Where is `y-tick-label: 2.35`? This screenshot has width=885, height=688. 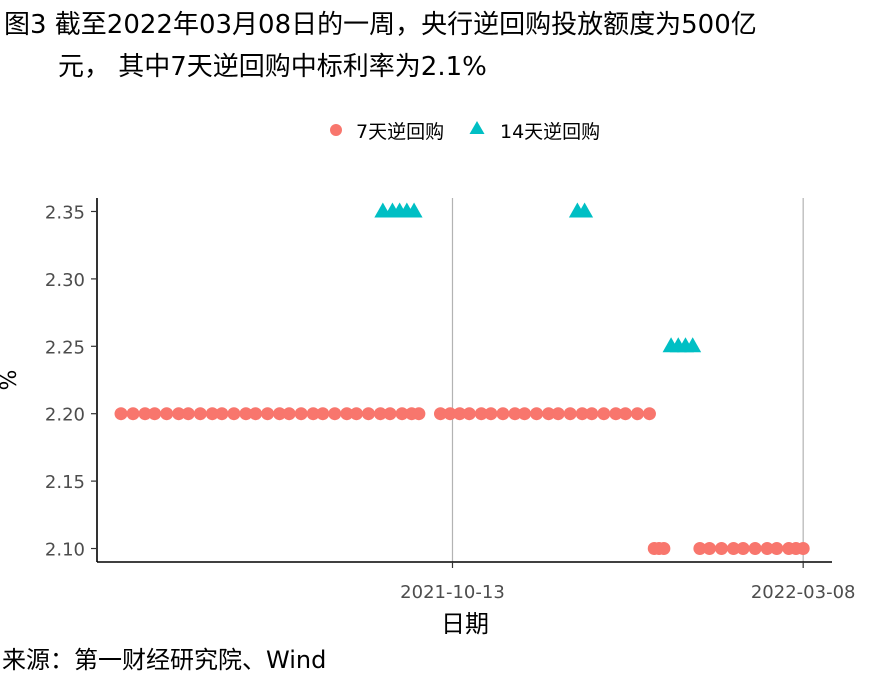
y-tick-label: 2.35 is located at coordinates (65, 212).